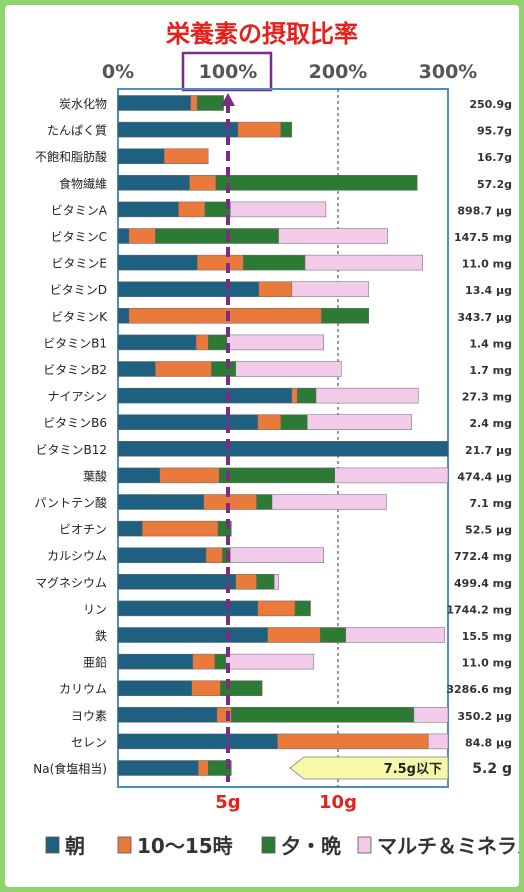 The height and width of the screenshot is (892, 524). What do you see at coordinates (311, 846) in the screenshot?
I see `legend-label: 夕・晩` at bounding box center [311, 846].